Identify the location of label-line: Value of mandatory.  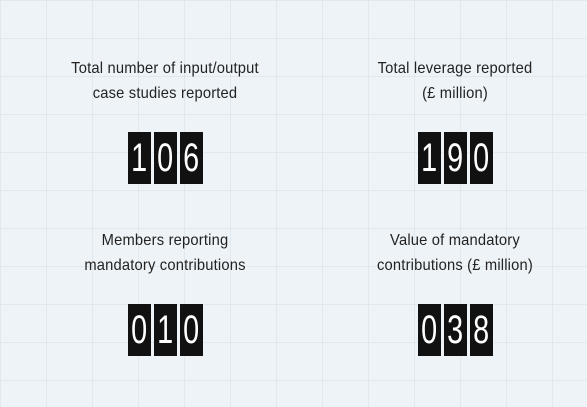
(455, 240).